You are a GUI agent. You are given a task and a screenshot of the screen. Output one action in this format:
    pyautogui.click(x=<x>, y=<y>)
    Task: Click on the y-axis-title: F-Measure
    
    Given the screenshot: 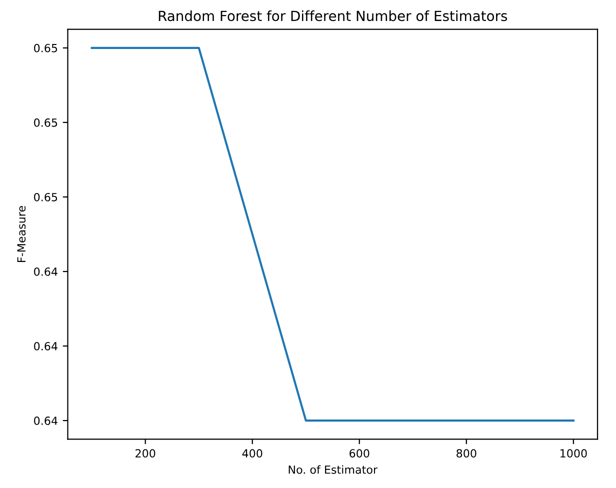 What is the action you would take?
    pyautogui.click(x=21, y=234)
    